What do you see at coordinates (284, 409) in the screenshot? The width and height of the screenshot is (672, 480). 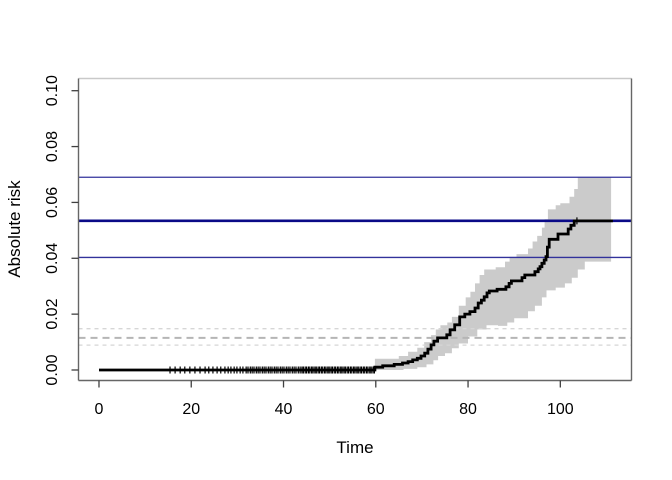 I see `x-tick-label: 40` at bounding box center [284, 409].